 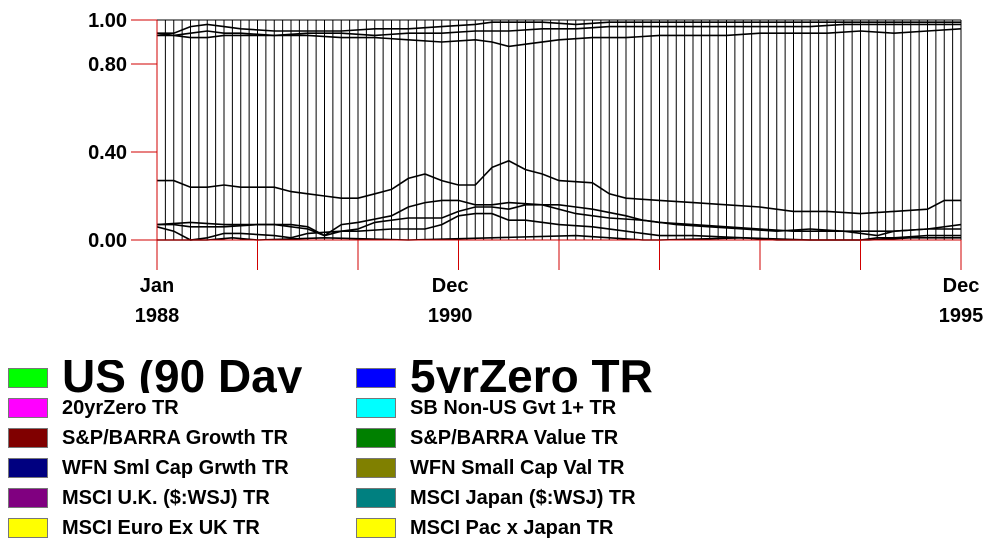 What do you see at coordinates (175, 468) in the screenshot?
I see `legend-label: WFN Sml Cap Grwth TR` at bounding box center [175, 468].